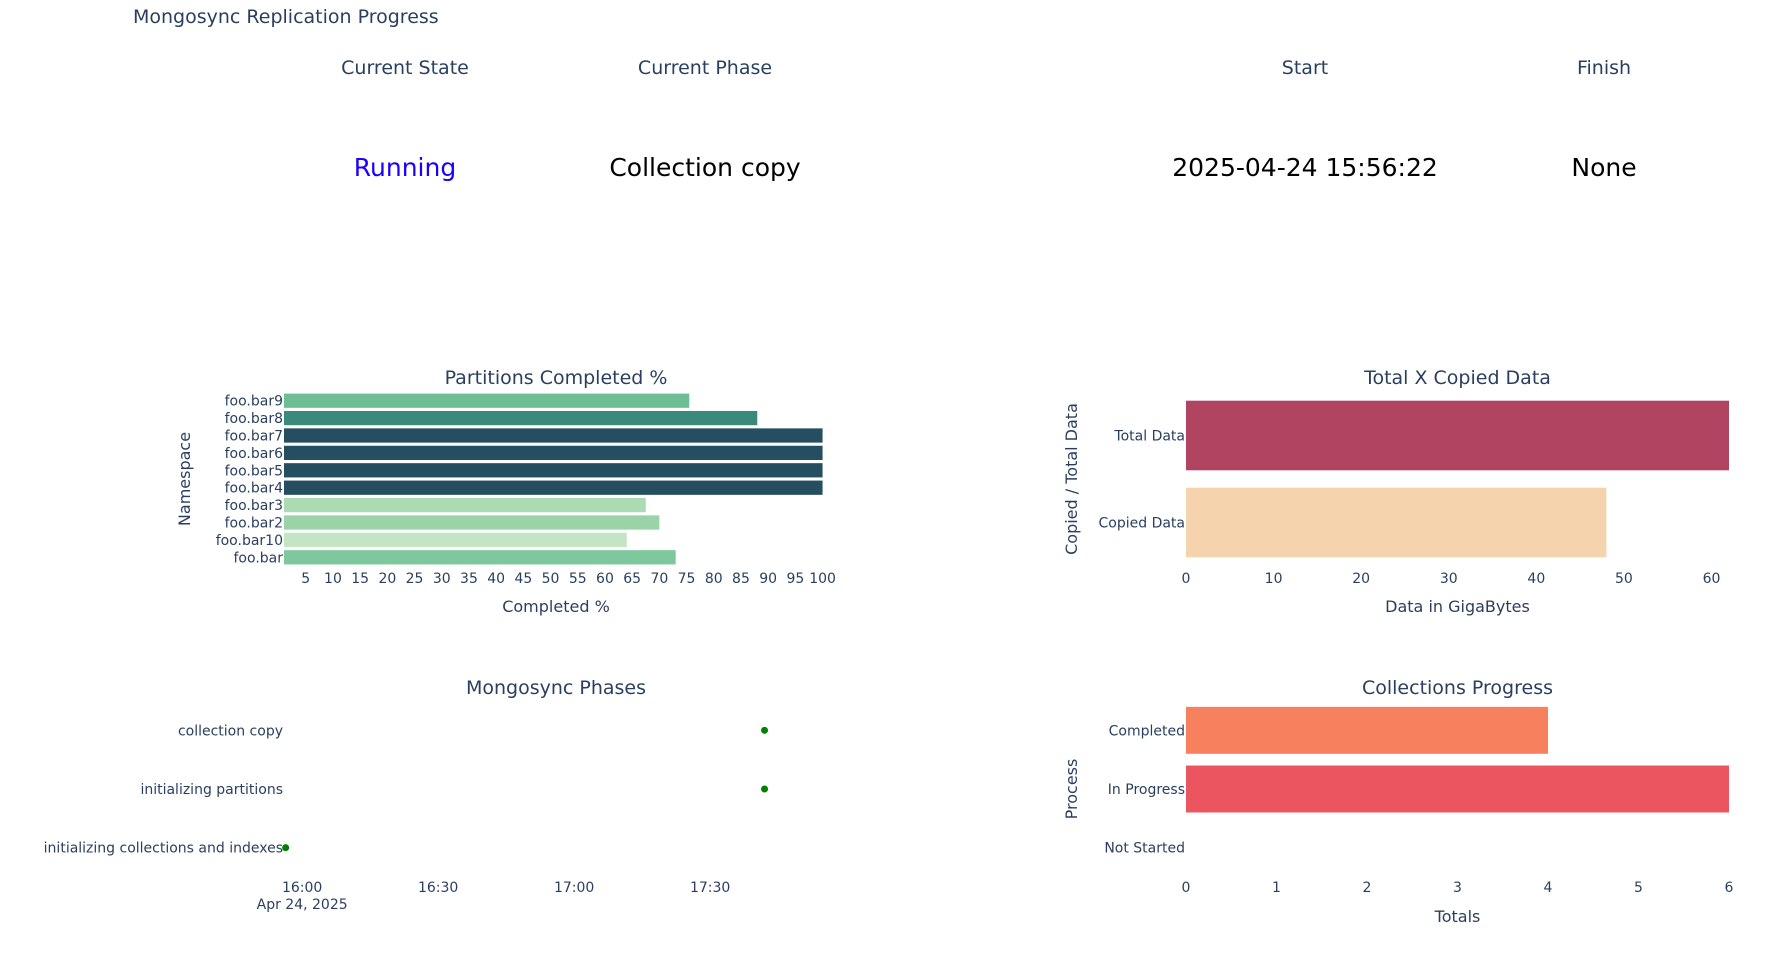  Describe the element at coordinates (333, 579) in the screenshot. I see `partitions-x-tick-label: 10` at that location.